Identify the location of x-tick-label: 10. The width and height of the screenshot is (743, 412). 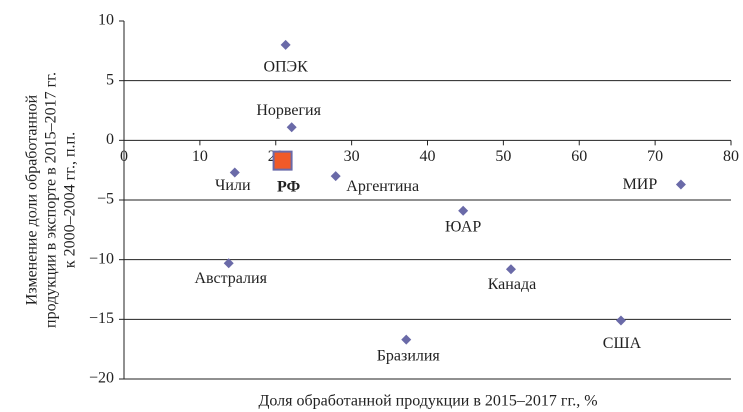
(200, 156).